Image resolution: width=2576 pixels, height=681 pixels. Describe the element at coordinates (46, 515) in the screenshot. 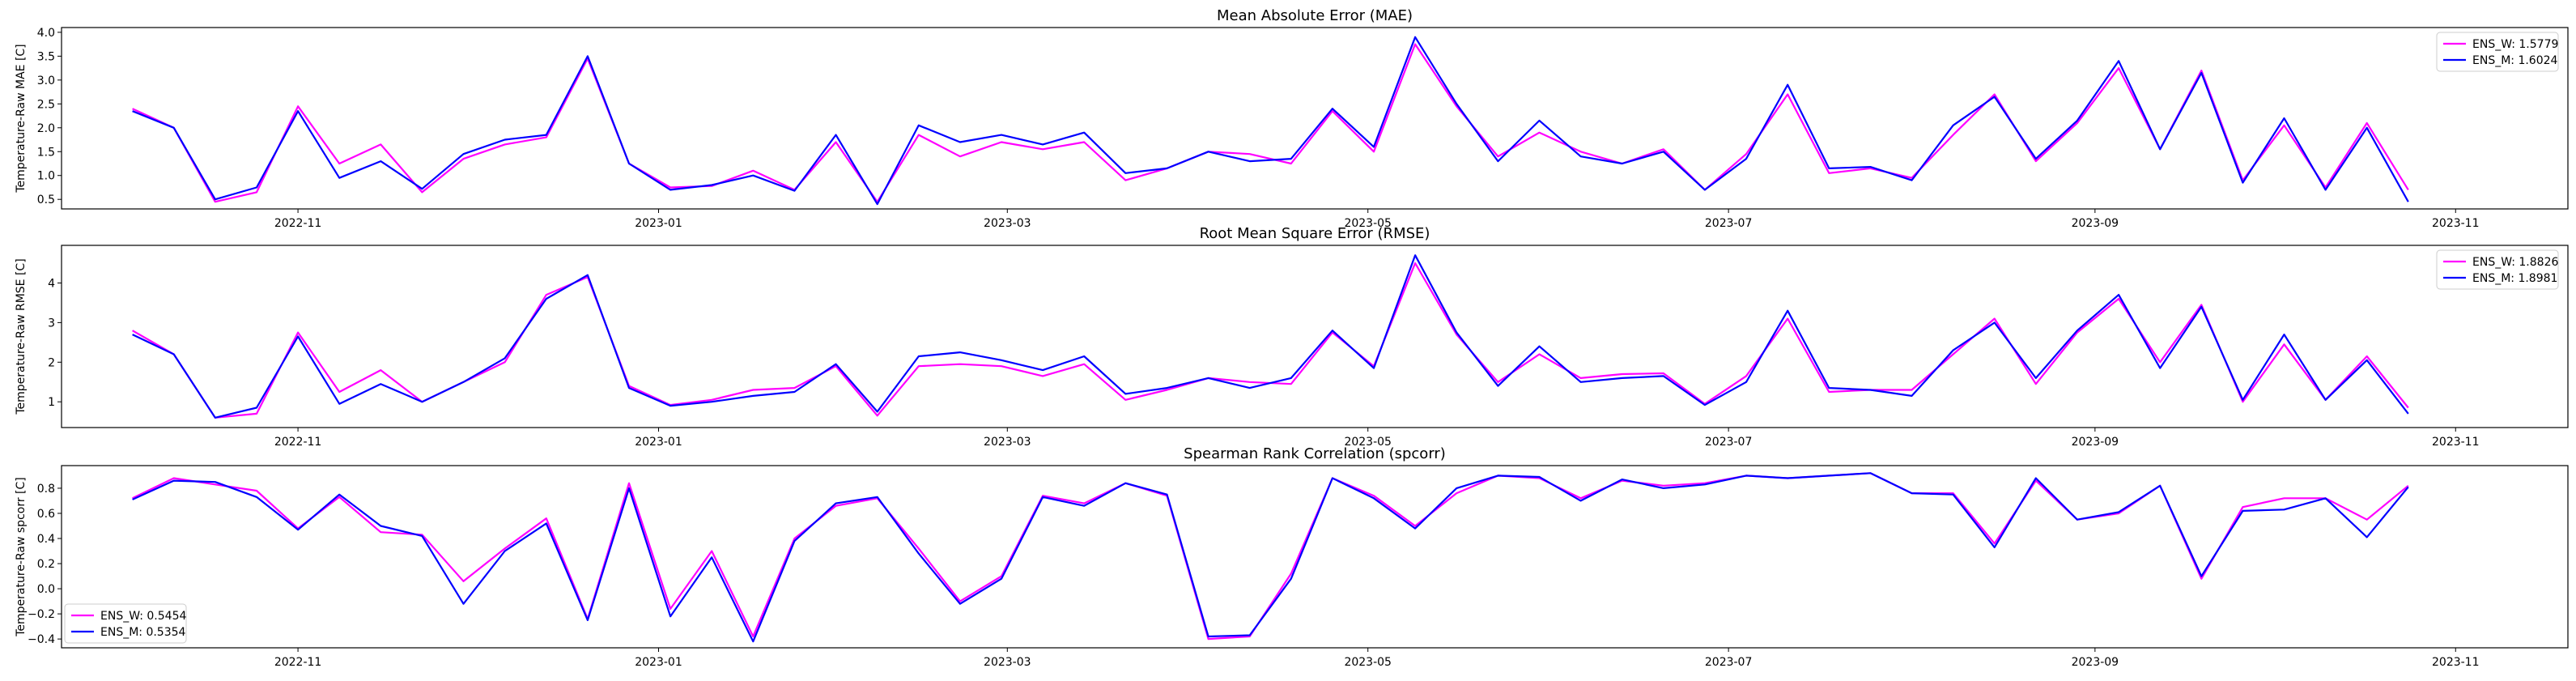

I see `y-tick-label: 0.6` at that location.